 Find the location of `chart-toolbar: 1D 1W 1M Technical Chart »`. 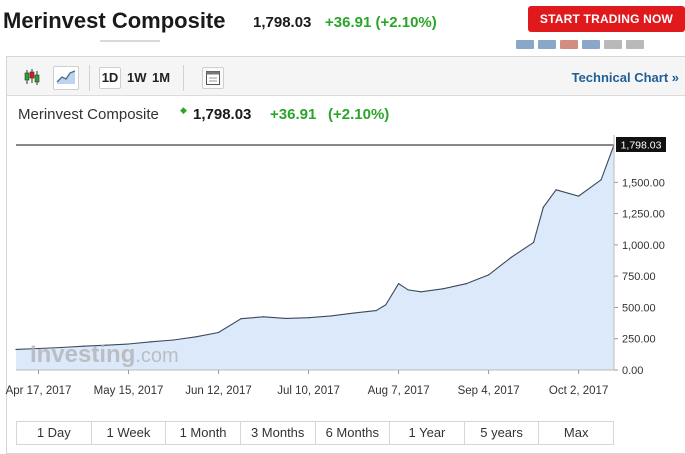

chart-toolbar: 1D 1W 1M Technical Chart » is located at coordinates (345, 76).